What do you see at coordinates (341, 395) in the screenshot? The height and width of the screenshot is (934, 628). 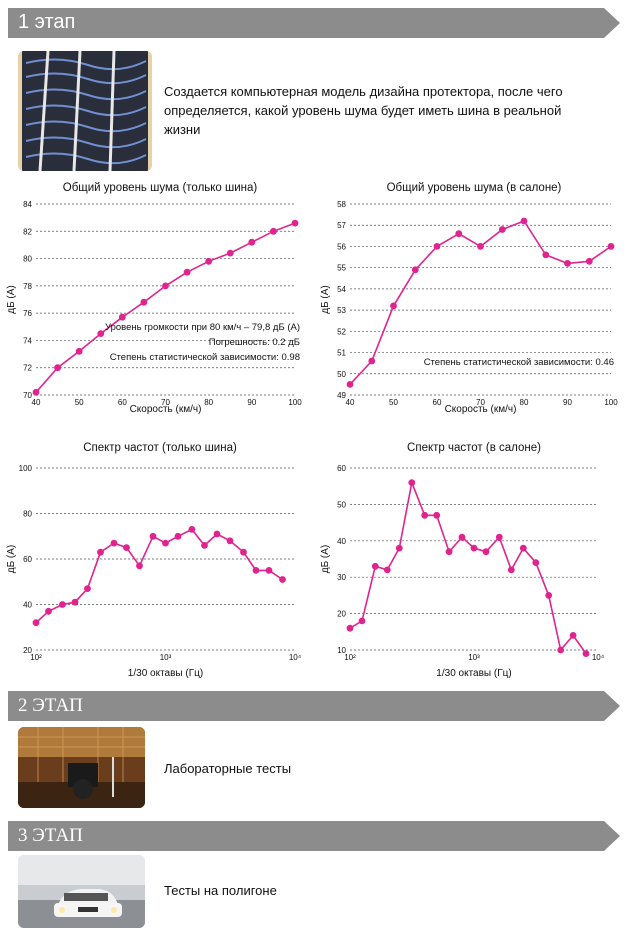 I see `y-tick-label: 49` at bounding box center [341, 395].